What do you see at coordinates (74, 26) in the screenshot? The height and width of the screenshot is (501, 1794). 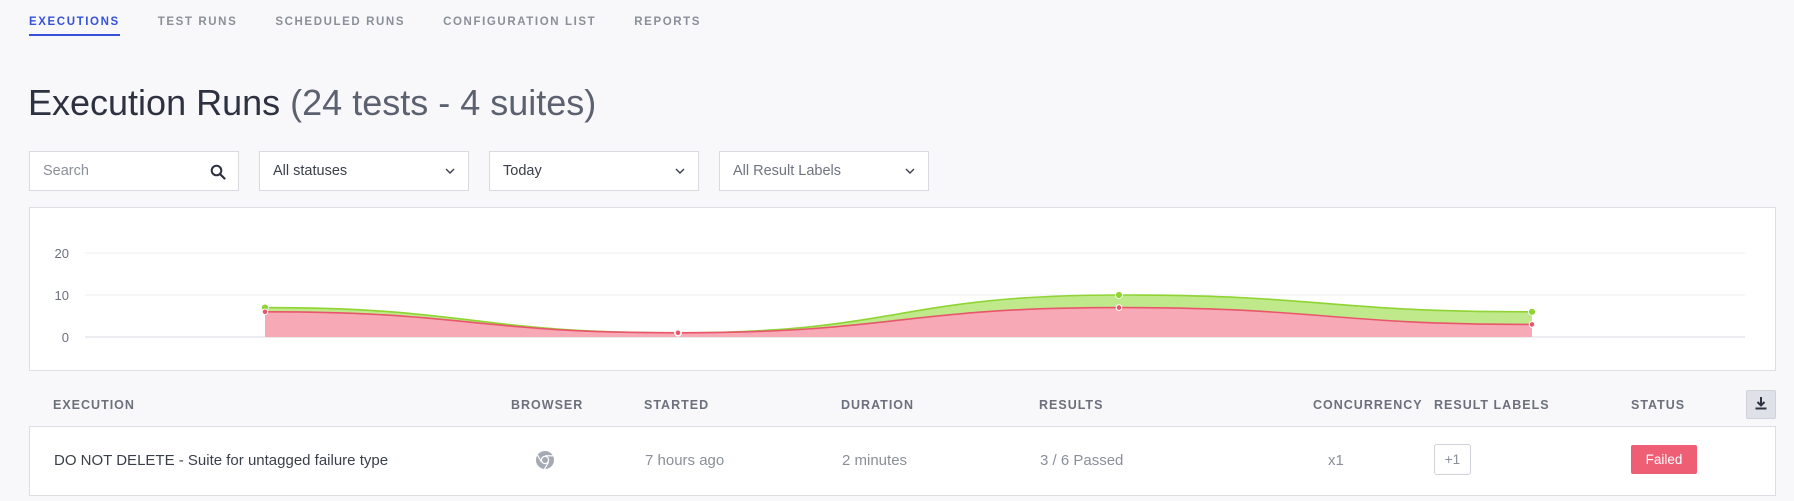 I see `tab-executions: EXECUTIONS` at bounding box center [74, 26].